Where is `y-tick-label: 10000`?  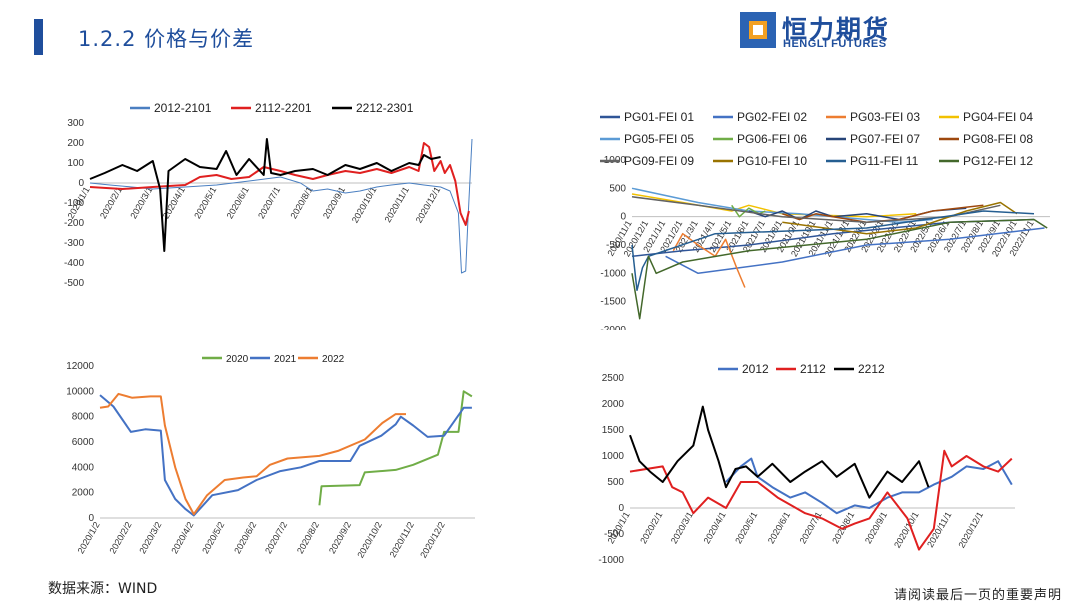 y-tick-label: 10000 is located at coordinates (80, 391).